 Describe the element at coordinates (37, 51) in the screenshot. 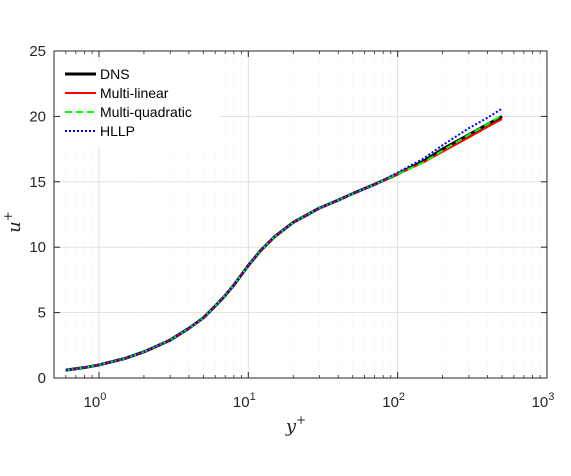

I see `y-tick-label: 25` at that location.